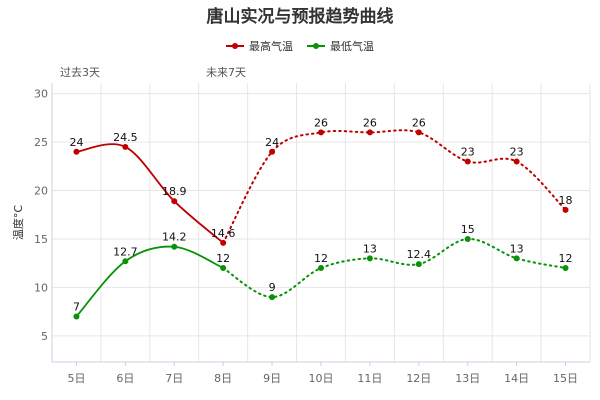 This screenshot has width=600, height=400. Describe the element at coordinates (174, 191) in the screenshot. I see `data-label-max: 18.9` at that location.